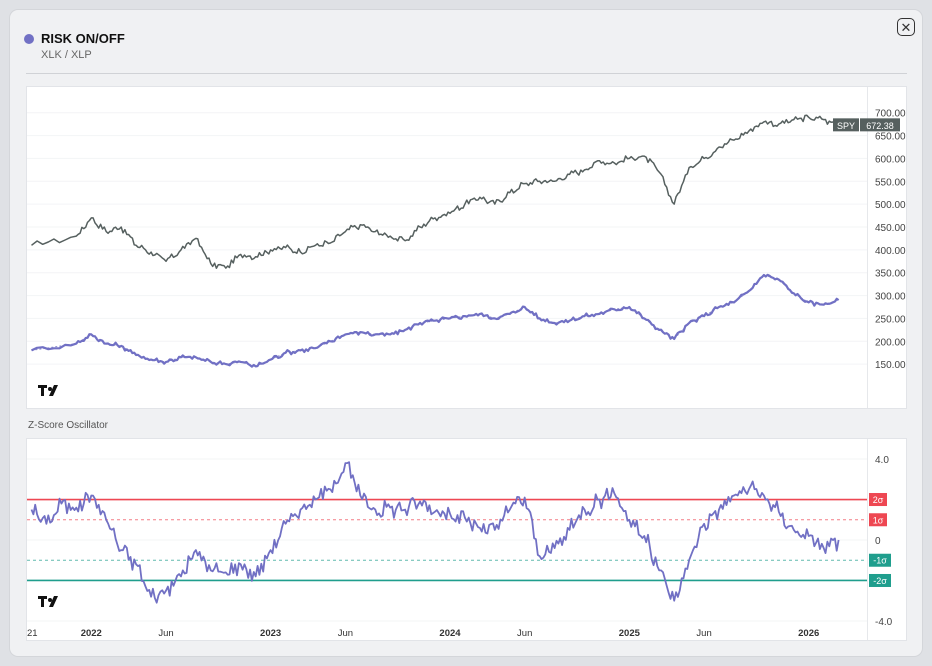 This screenshot has width=932, height=666. What do you see at coordinates (890, 205) in the screenshot?
I see `price-tick-label: 500.00` at bounding box center [890, 205].